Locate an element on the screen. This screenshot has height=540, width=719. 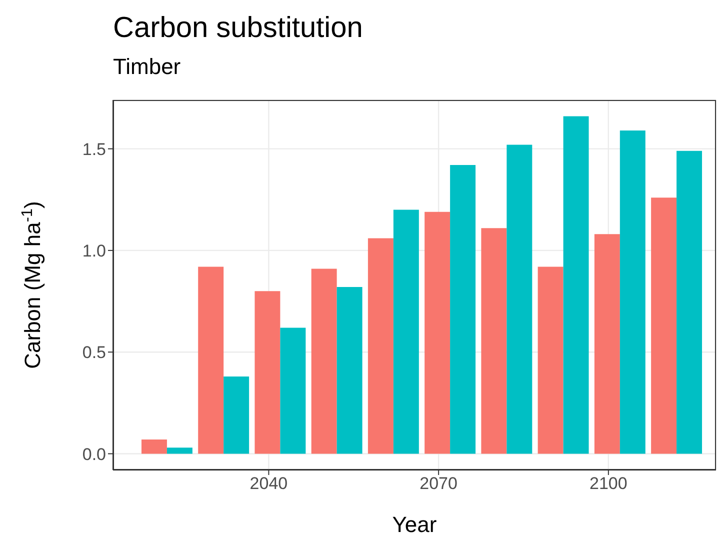
x-tick-label: 2070 is located at coordinates (439, 484).